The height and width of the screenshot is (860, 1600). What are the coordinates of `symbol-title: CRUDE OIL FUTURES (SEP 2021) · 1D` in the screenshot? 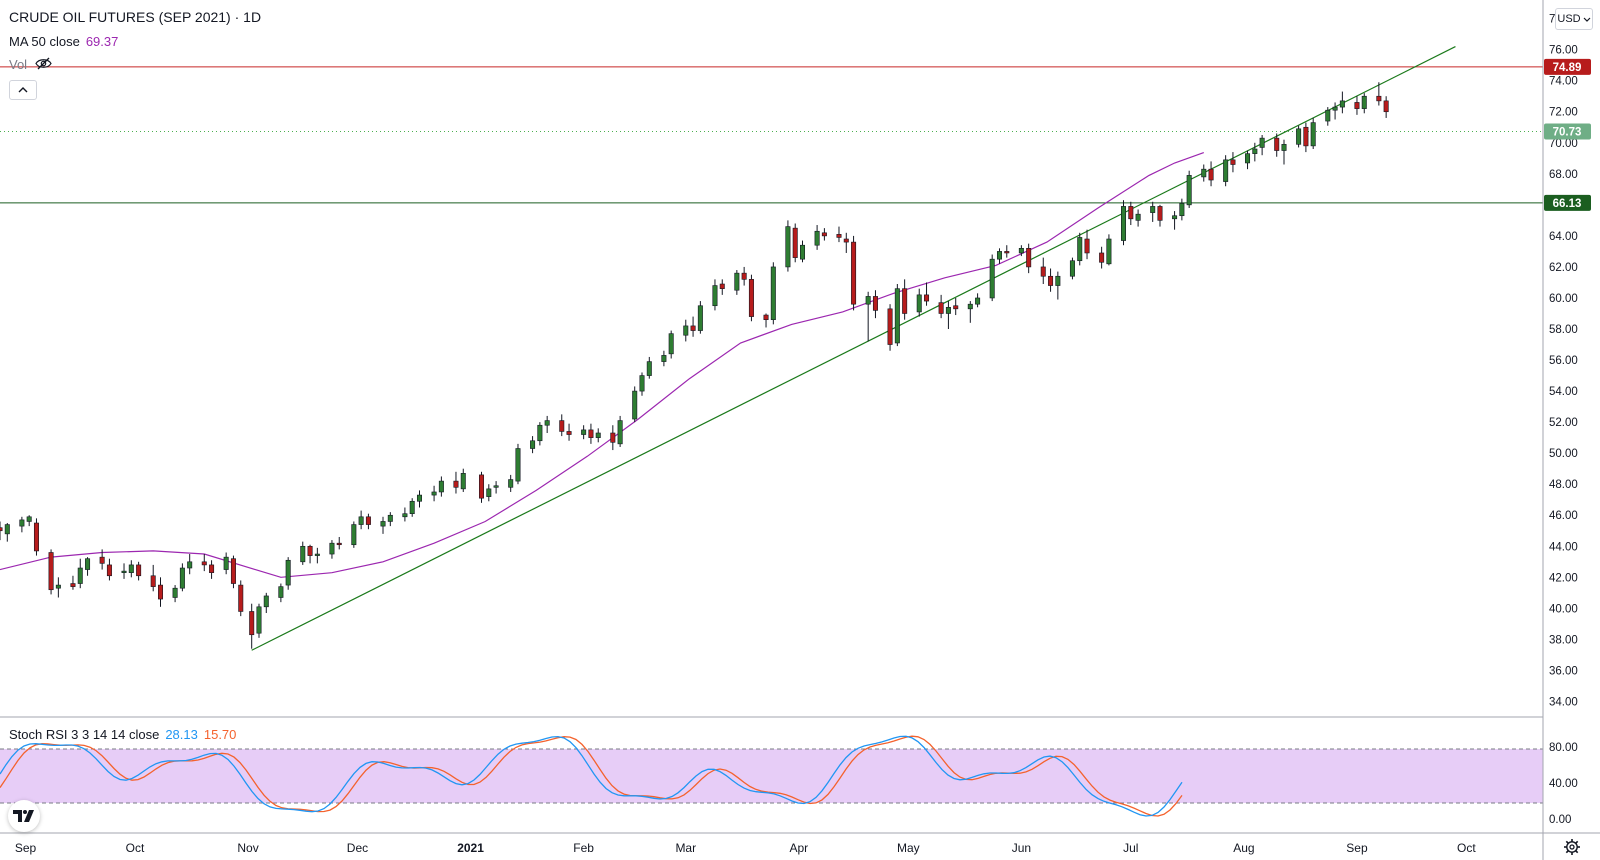 It's located at (135, 17).